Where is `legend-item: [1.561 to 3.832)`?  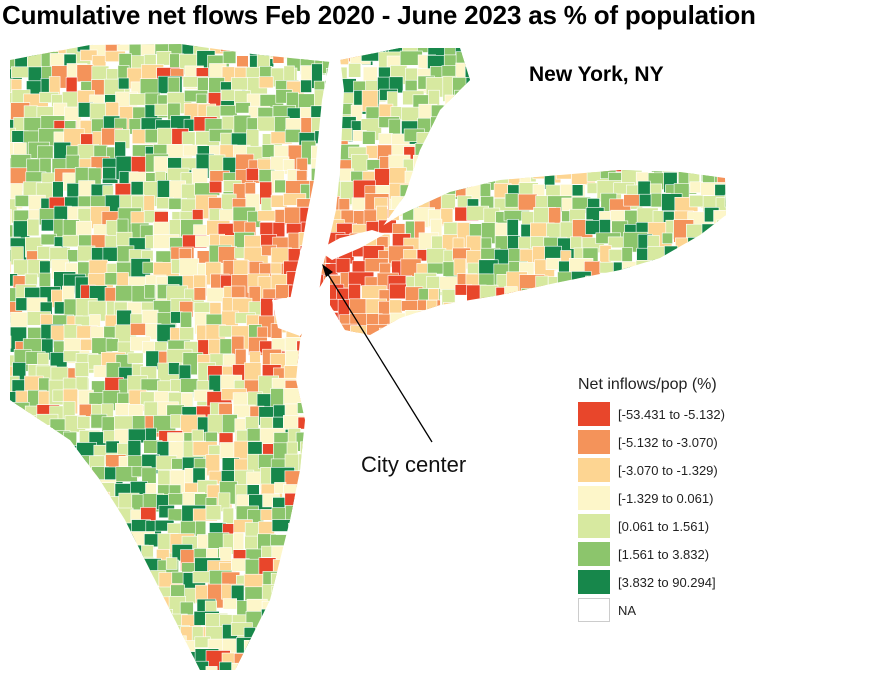 legend-item: [1.561 to 3.832) is located at coordinates (651, 554).